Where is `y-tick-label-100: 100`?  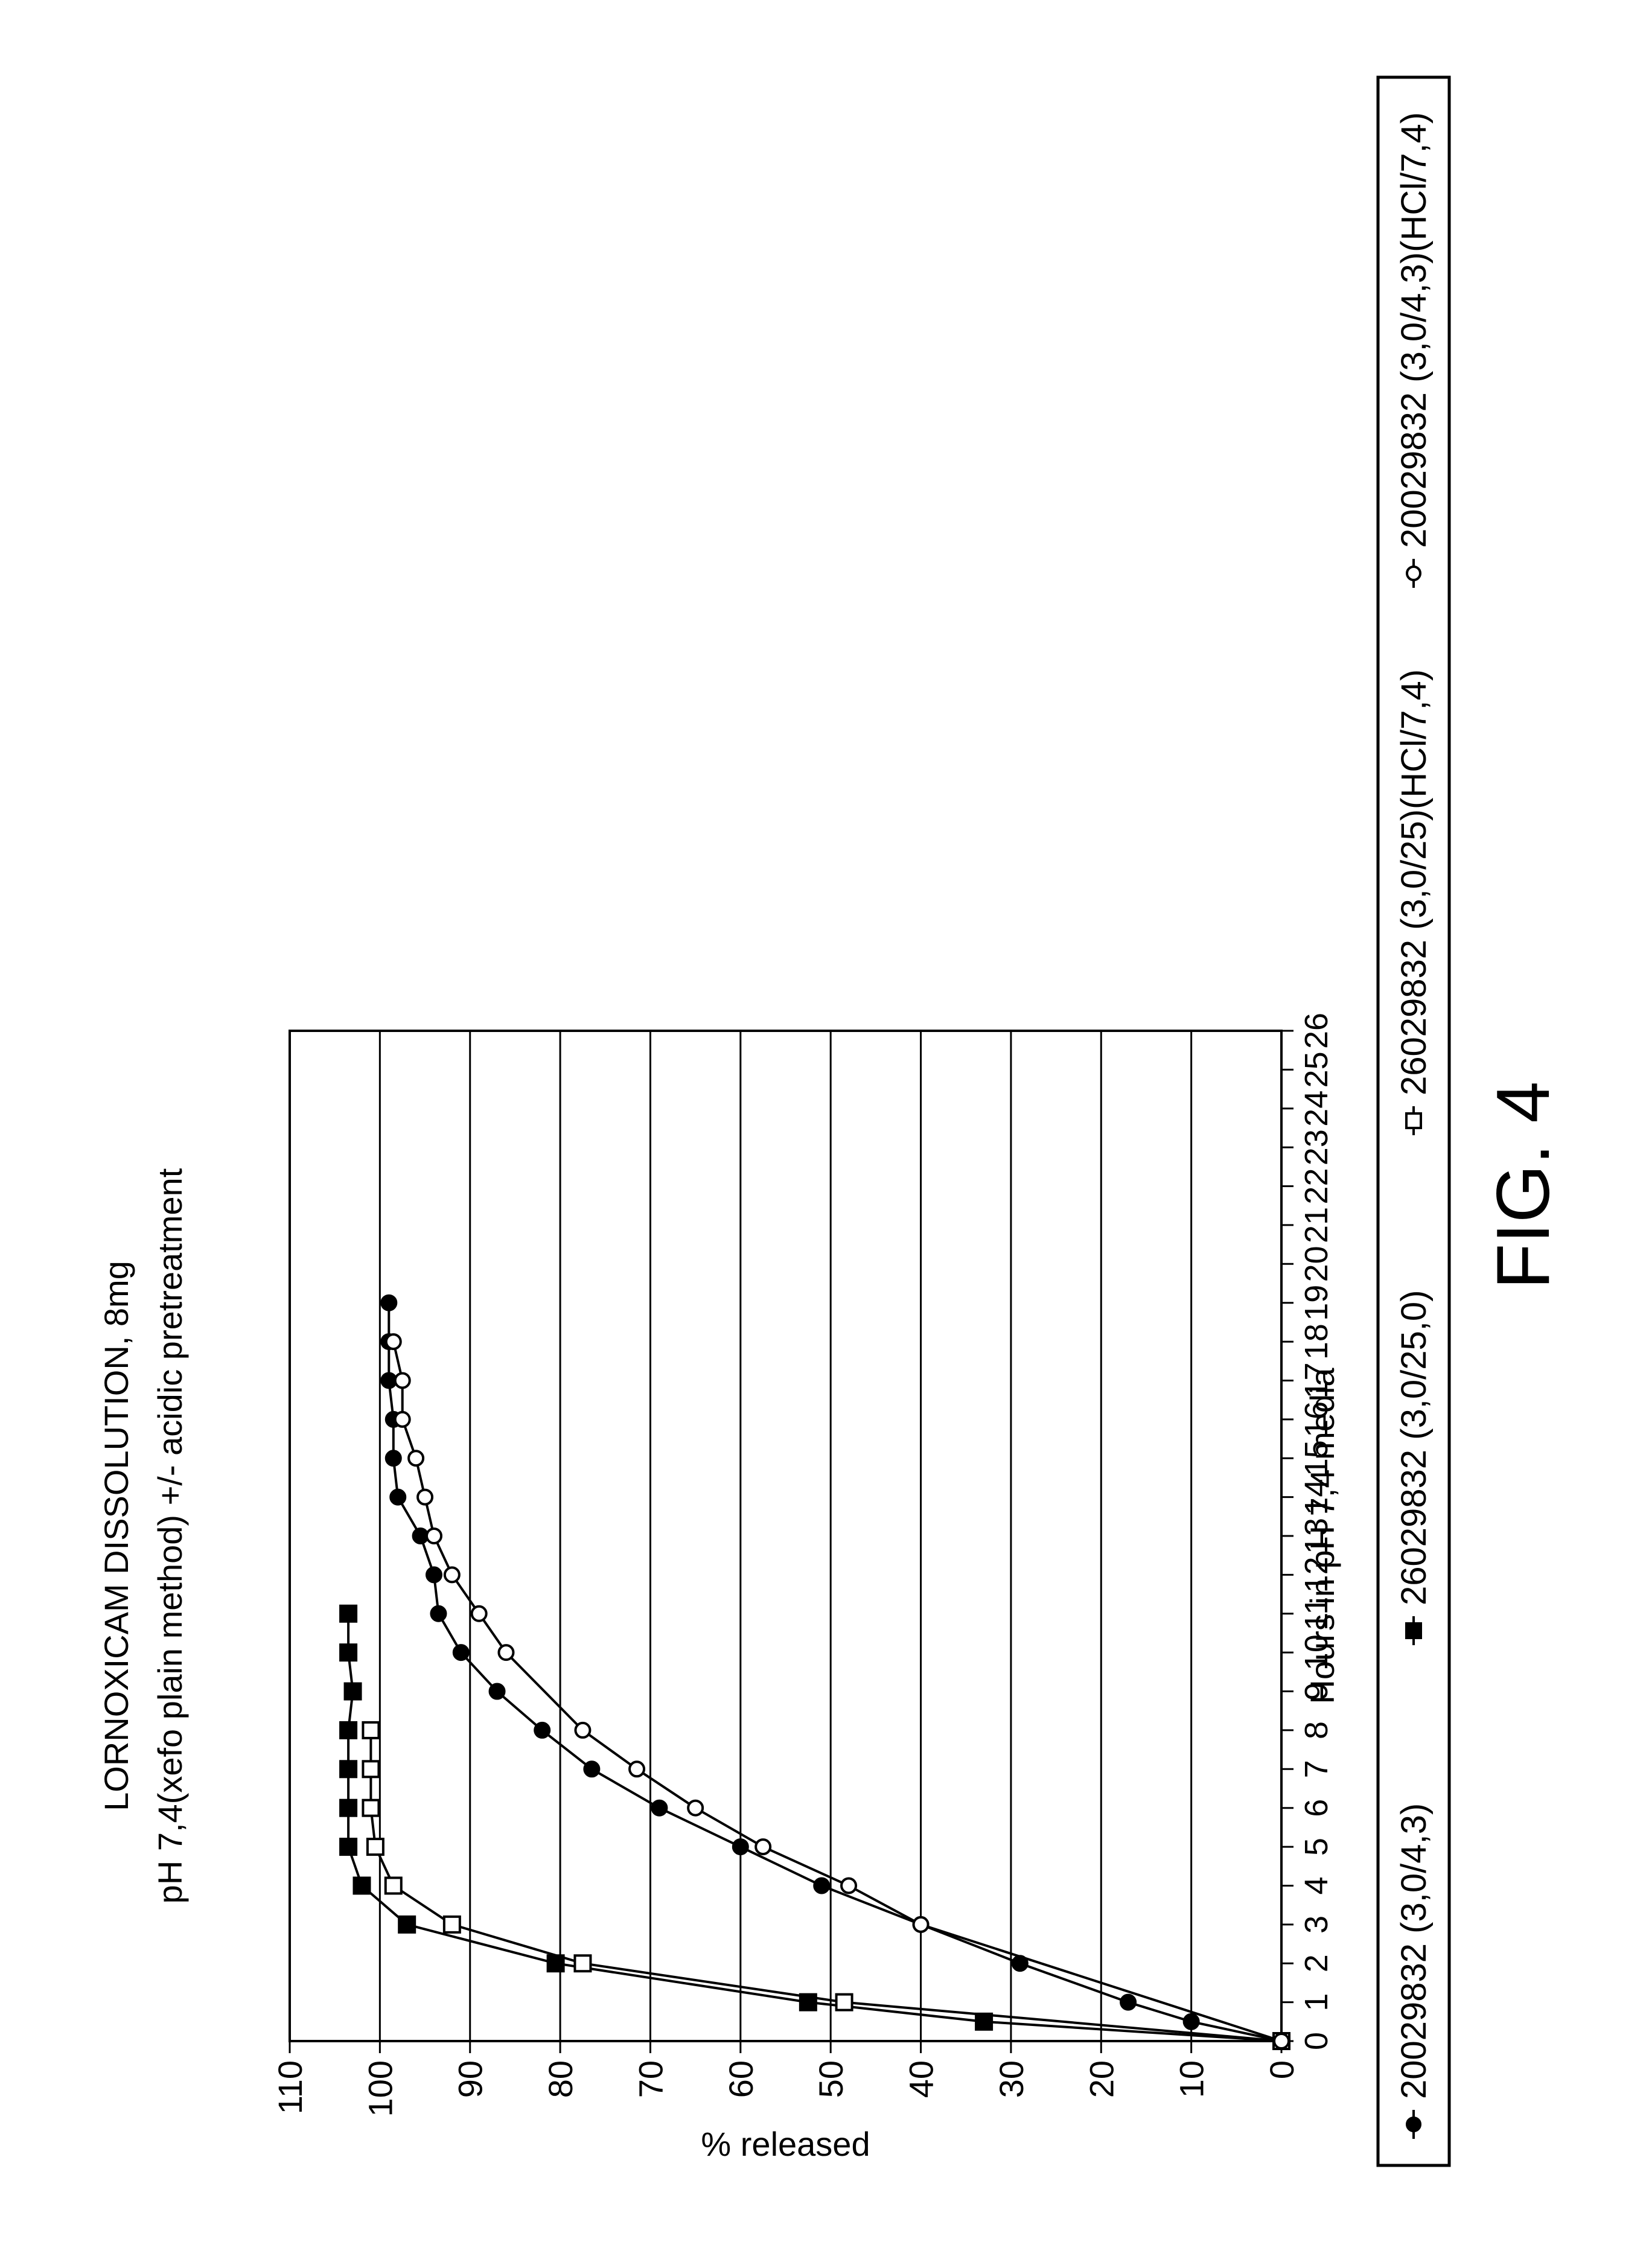 y-tick-label-100: 100 is located at coordinates (380, 2088).